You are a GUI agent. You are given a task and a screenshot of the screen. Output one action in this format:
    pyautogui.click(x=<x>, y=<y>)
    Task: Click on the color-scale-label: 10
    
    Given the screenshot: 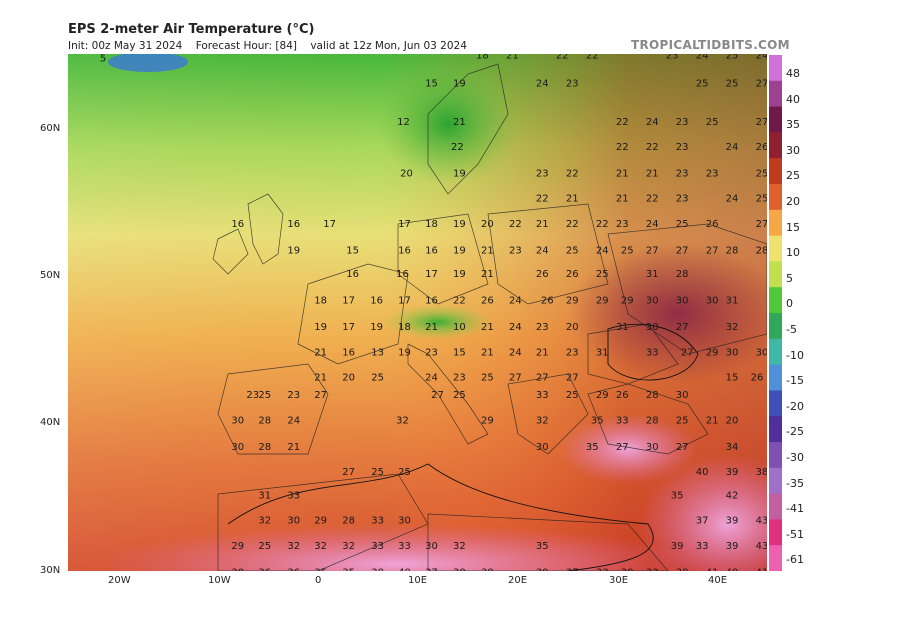 What is the action you would take?
    pyautogui.click(x=793, y=253)
    